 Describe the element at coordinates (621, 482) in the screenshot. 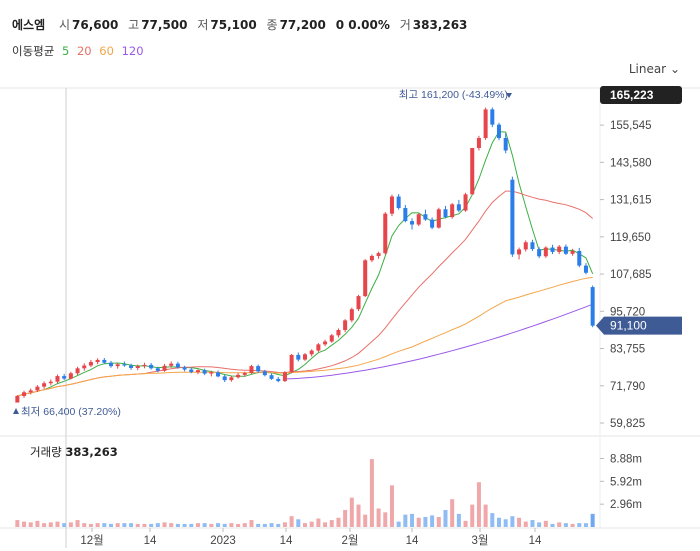

I see `volume-axis: 8.88m 5.92m 2.96m` at that location.